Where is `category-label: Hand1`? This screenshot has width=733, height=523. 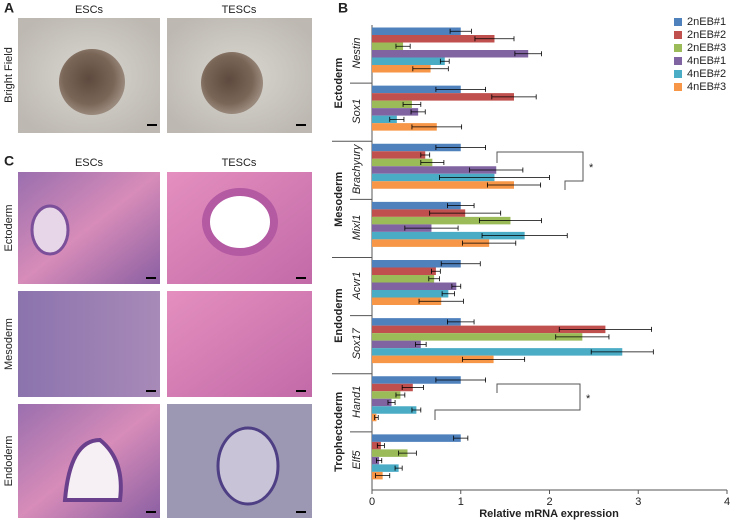 category-label: Hand1 is located at coordinates (357, 402).